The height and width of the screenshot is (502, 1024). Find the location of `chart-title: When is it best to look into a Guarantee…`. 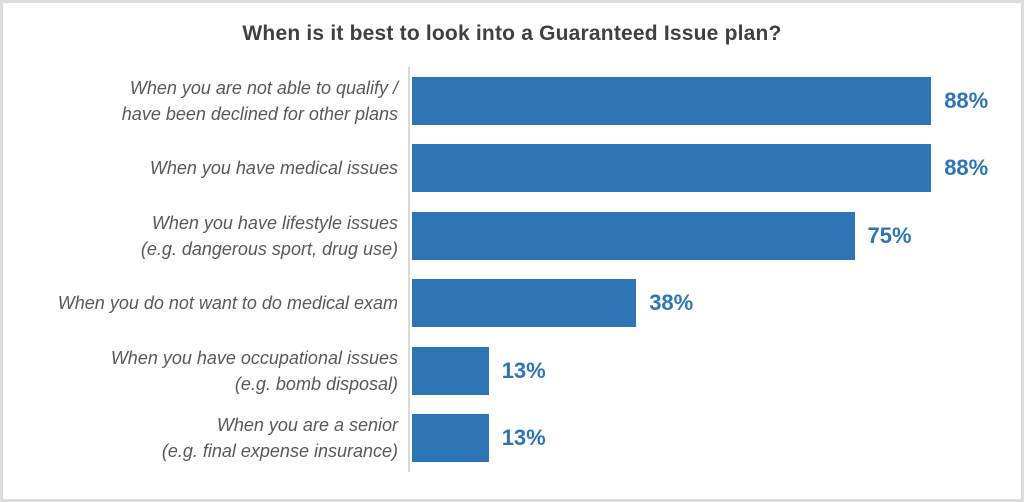

chart-title: When is it best to look into a Guarantee… is located at coordinates (512, 33).